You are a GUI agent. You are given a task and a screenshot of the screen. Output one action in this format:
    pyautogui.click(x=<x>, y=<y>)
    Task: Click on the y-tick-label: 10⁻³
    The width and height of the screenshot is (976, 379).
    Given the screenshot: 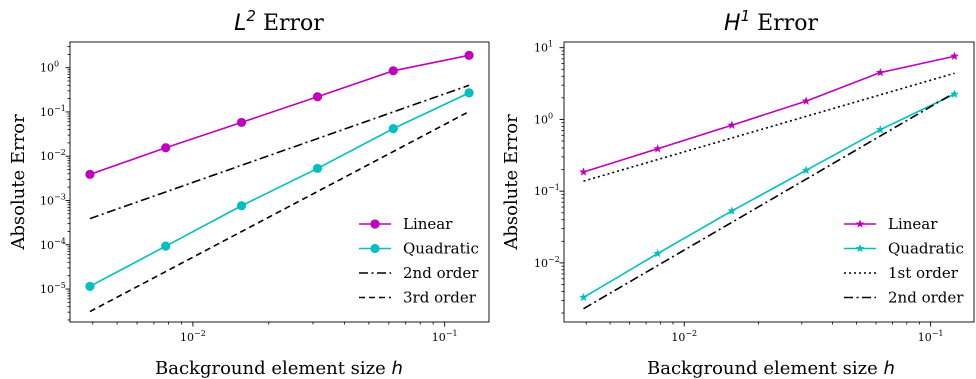 What is the action you would take?
    pyautogui.click(x=53, y=199)
    